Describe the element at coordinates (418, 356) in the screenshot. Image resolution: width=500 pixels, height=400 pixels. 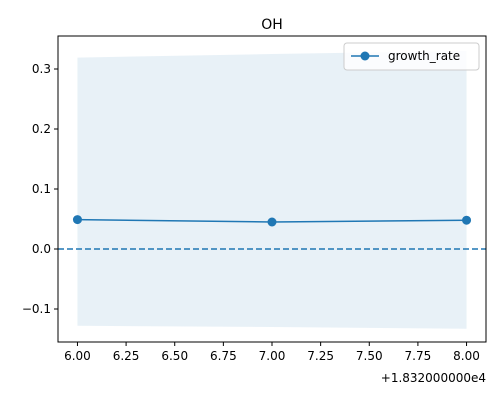
I see `x-tick-label: 7.75` at that location.